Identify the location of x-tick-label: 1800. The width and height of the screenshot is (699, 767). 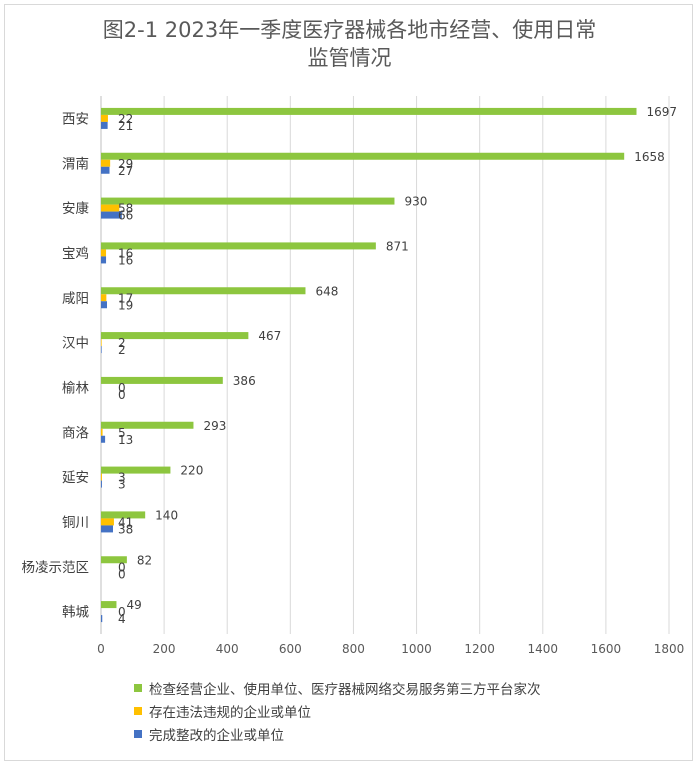
(669, 649).